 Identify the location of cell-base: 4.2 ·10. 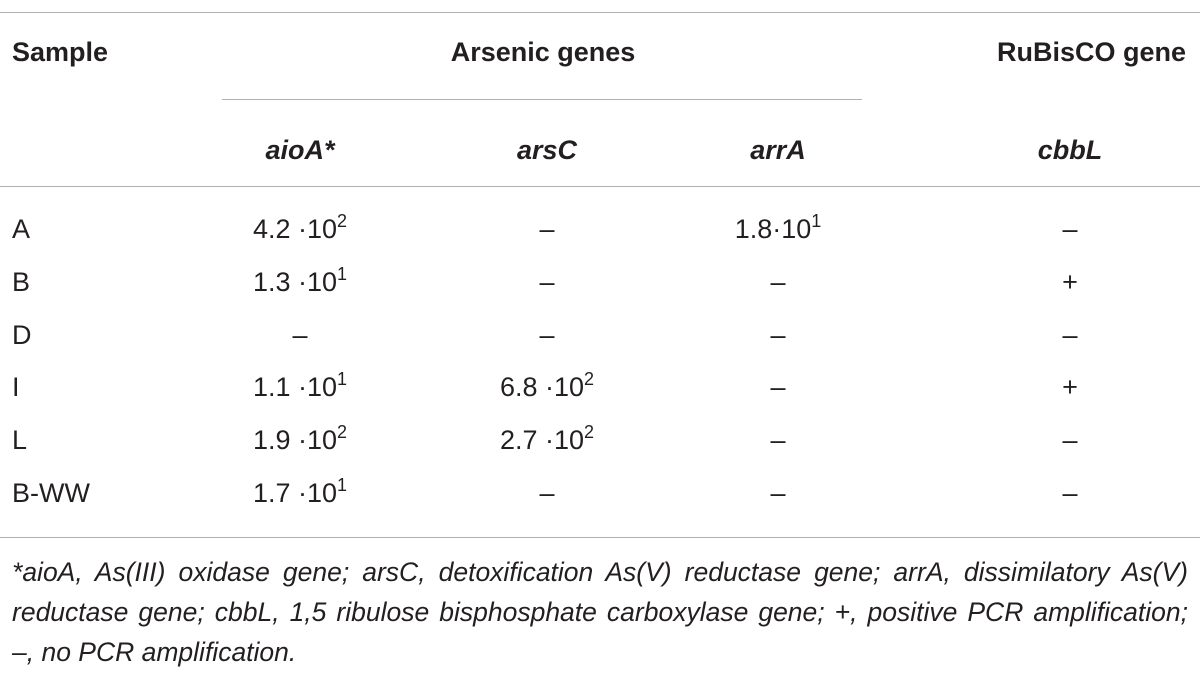
(295, 229).